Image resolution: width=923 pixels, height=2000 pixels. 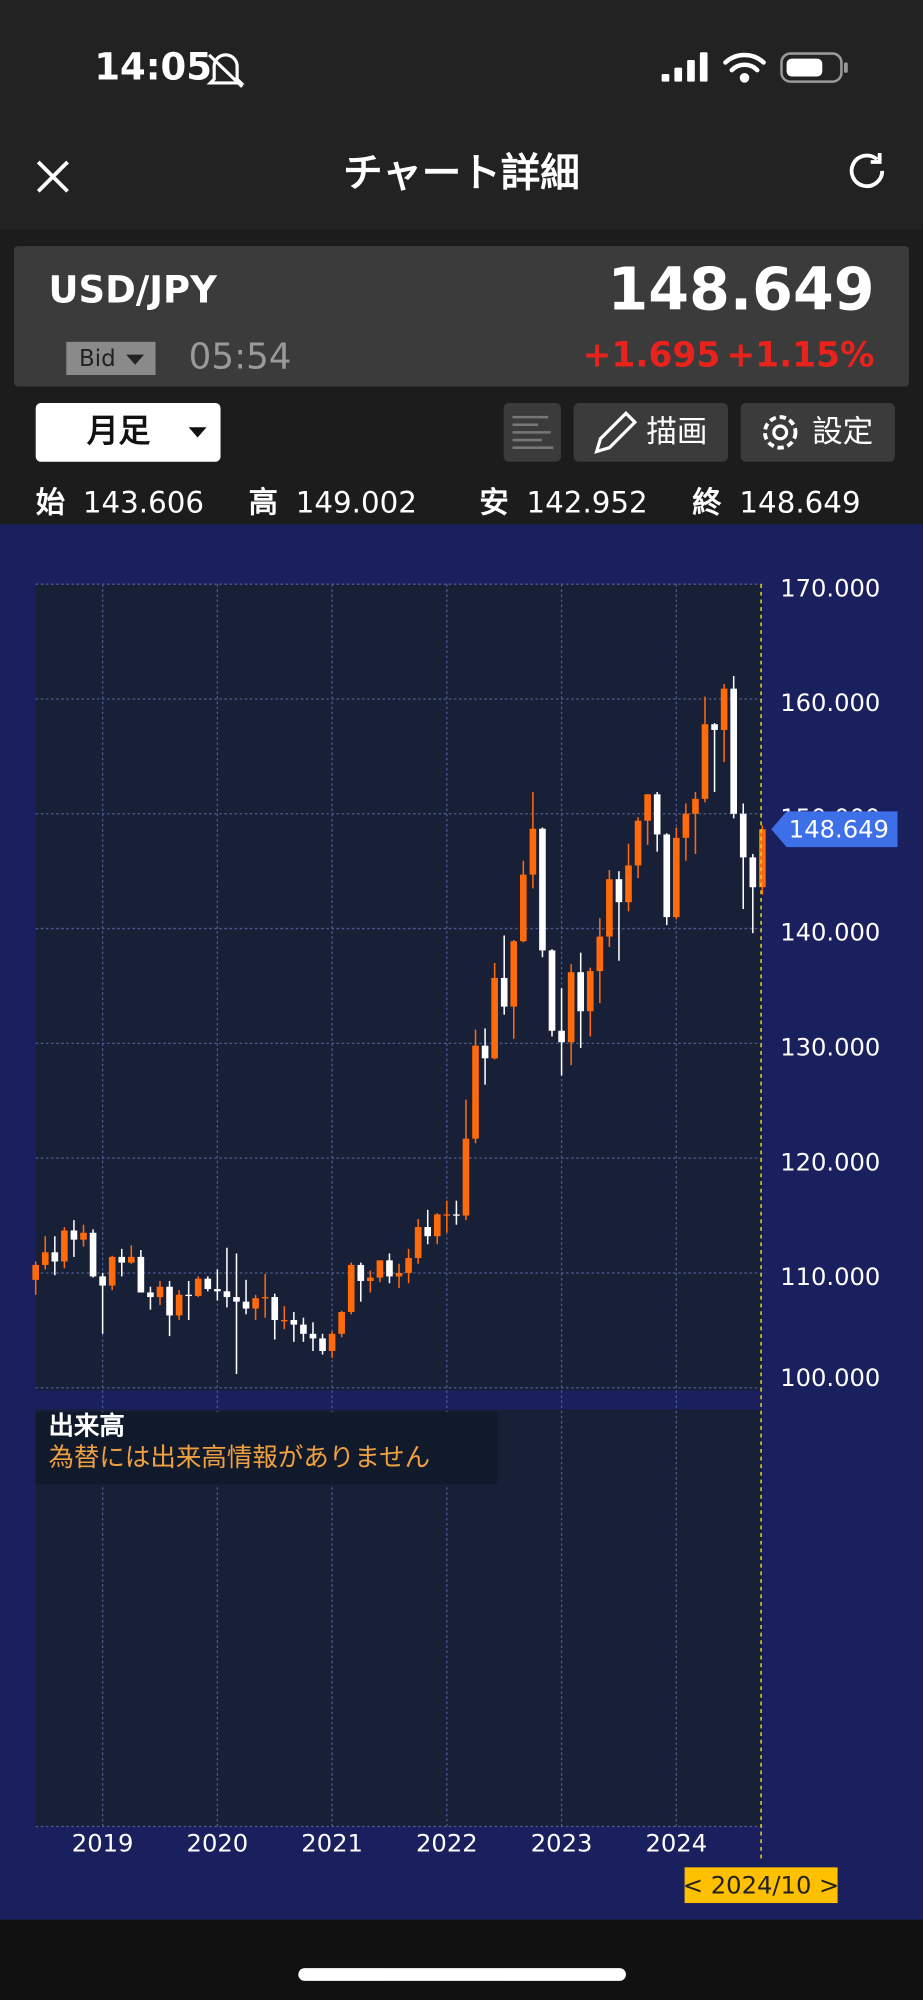 What do you see at coordinates (153, 66) in the screenshot?
I see `status-time: 14:05` at bounding box center [153, 66].